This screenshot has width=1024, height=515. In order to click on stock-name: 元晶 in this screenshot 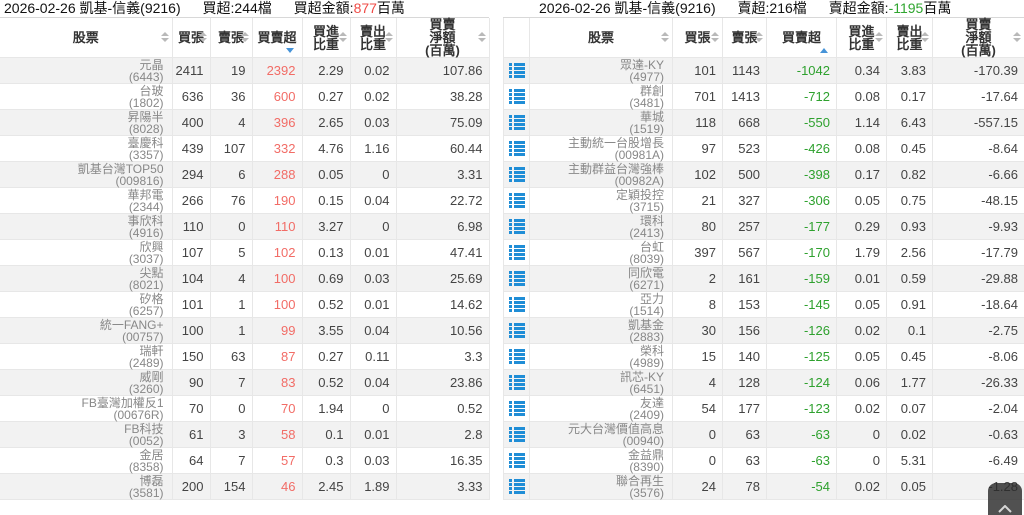, I will do `click(151, 65)`.